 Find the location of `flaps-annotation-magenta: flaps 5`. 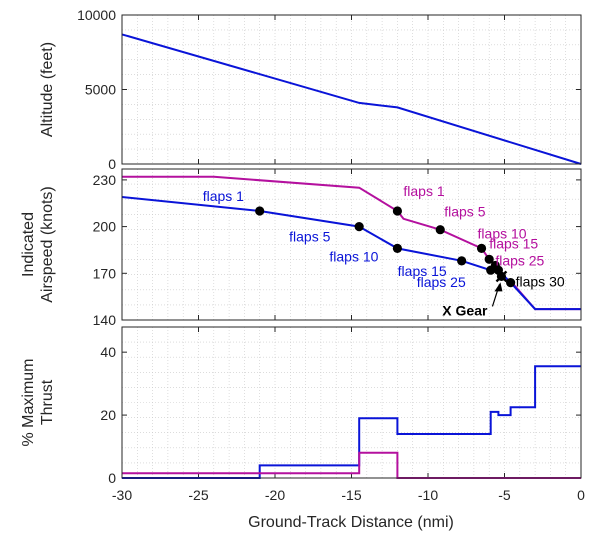

flaps-annotation-magenta: flaps 5 is located at coordinates (464, 212).